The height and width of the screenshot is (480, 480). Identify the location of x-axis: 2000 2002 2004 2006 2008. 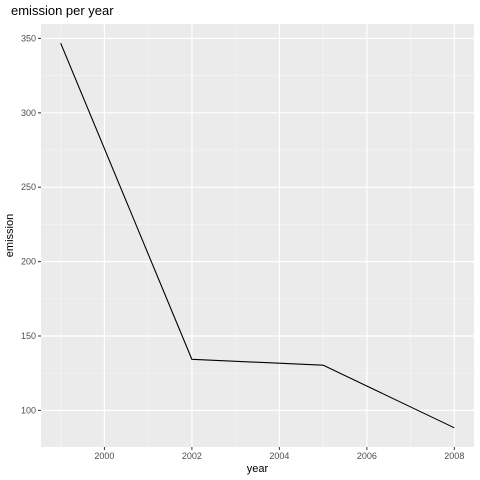
(279, 454).